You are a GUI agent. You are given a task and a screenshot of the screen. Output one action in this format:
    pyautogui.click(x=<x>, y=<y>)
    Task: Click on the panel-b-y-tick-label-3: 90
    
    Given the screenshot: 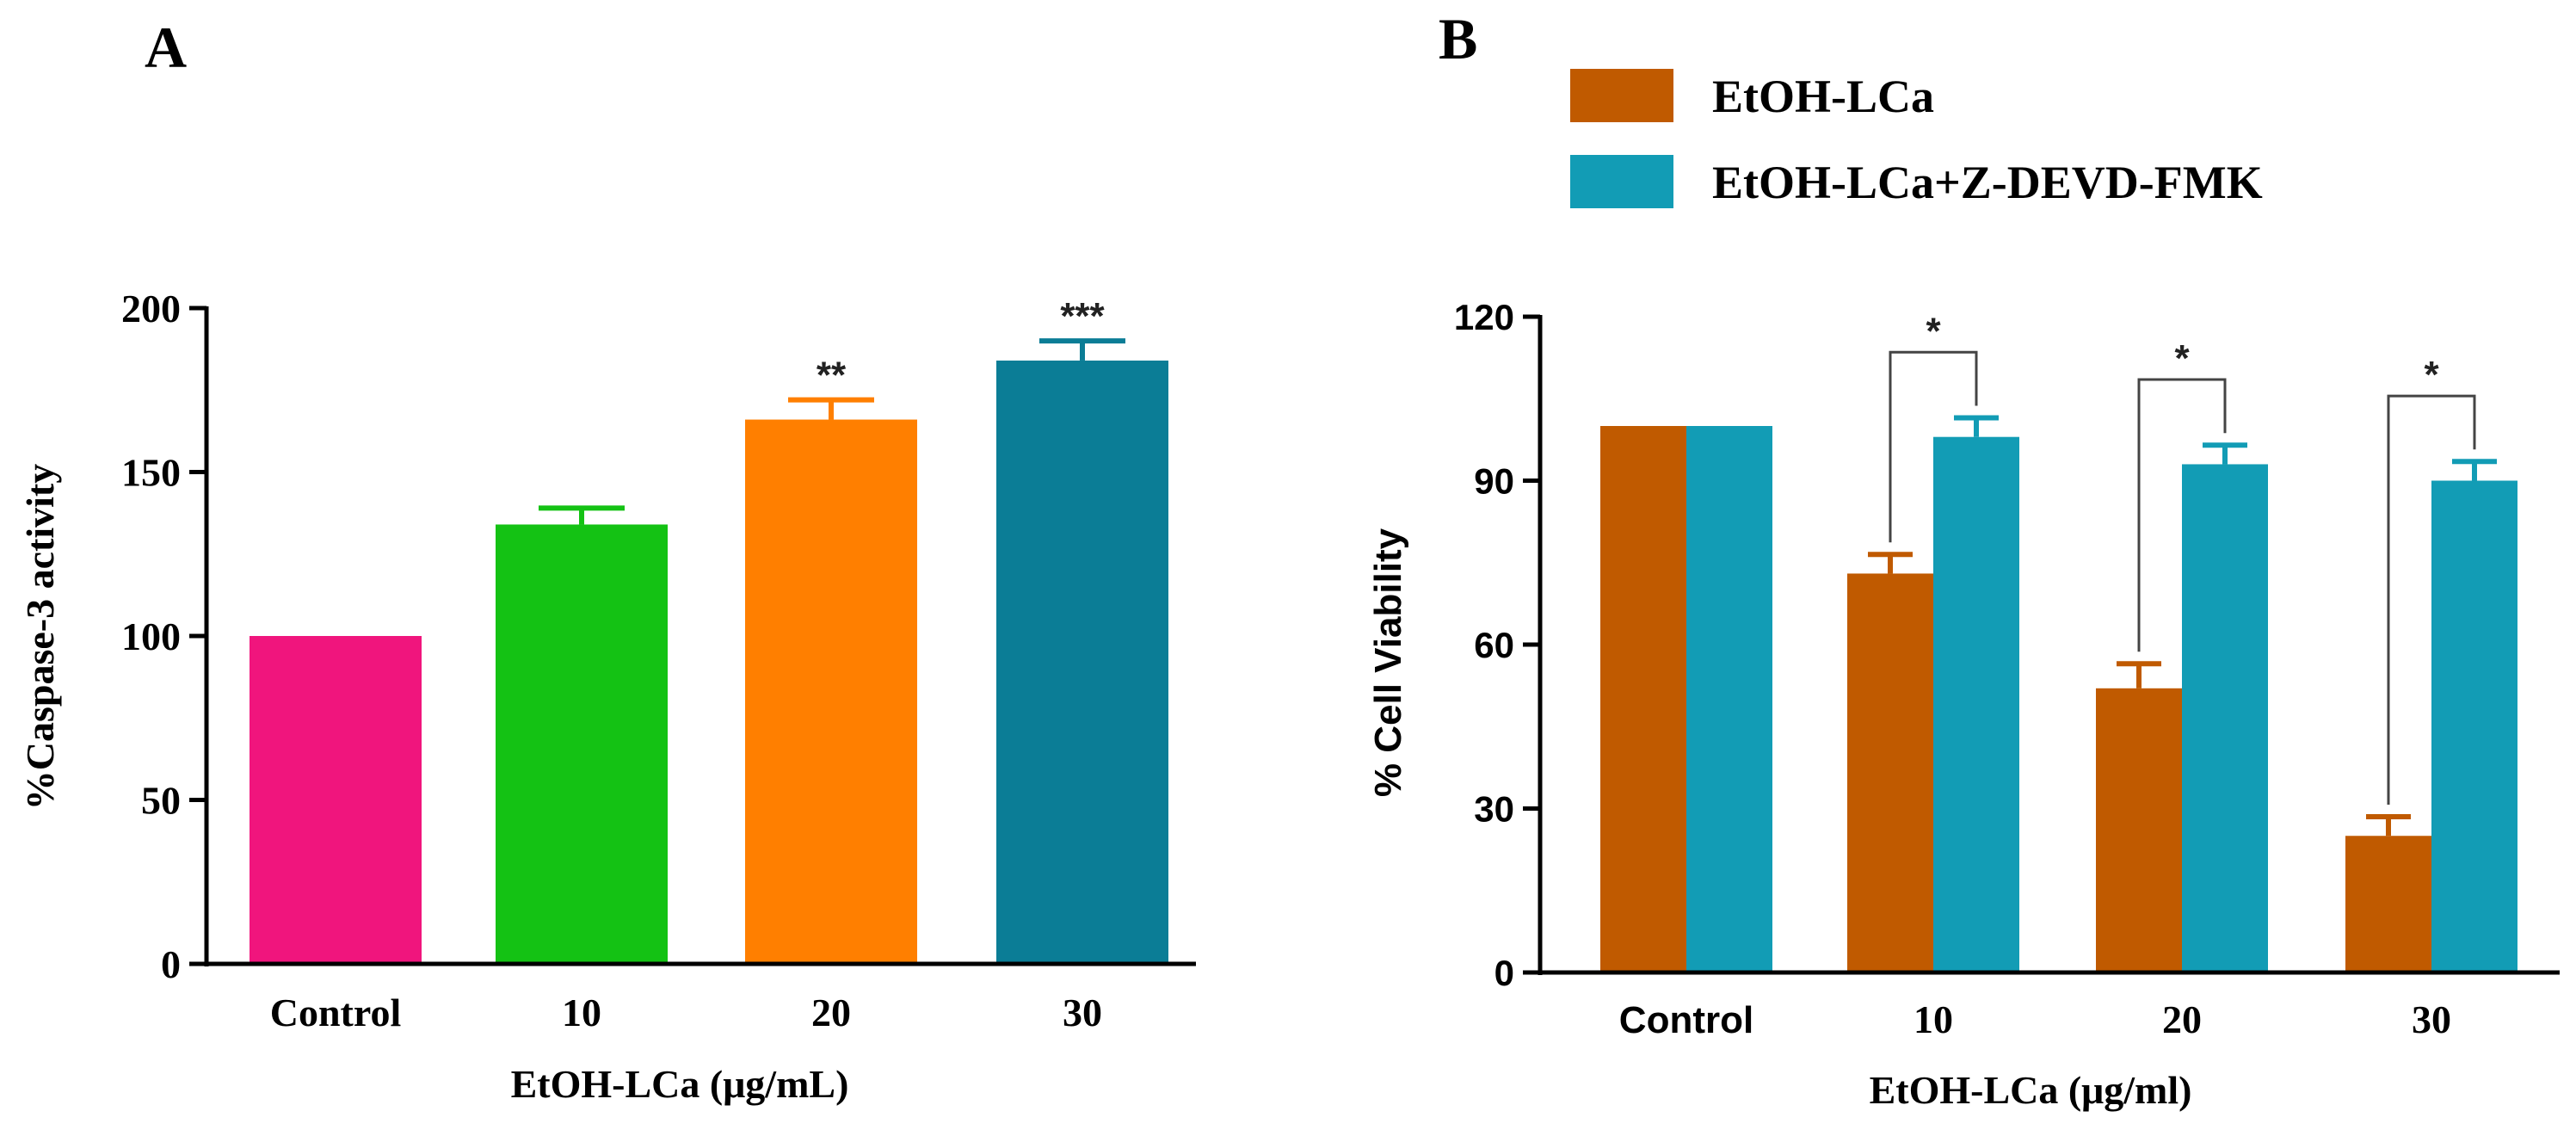 What is the action you would take?
    pyautogui.click(x=1494, y=481)
    